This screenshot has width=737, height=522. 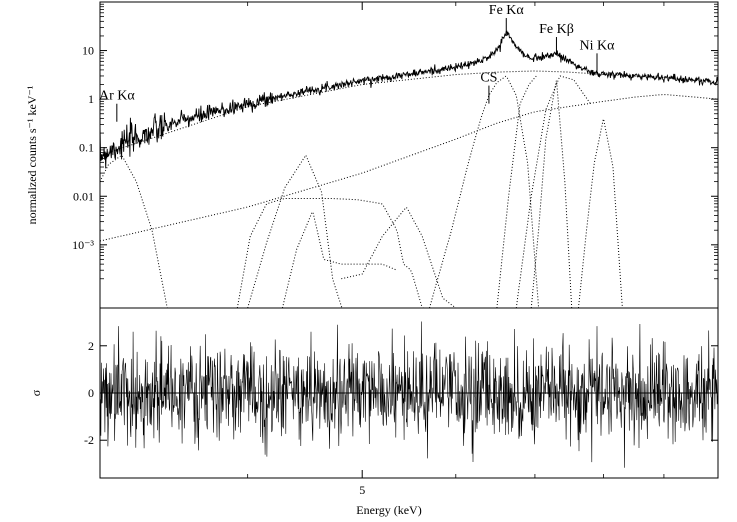 What do you see at coordinates (88, 51) in the screenshot?
I see `top-y-tick-label: 10` at bounding box center [88, 51].